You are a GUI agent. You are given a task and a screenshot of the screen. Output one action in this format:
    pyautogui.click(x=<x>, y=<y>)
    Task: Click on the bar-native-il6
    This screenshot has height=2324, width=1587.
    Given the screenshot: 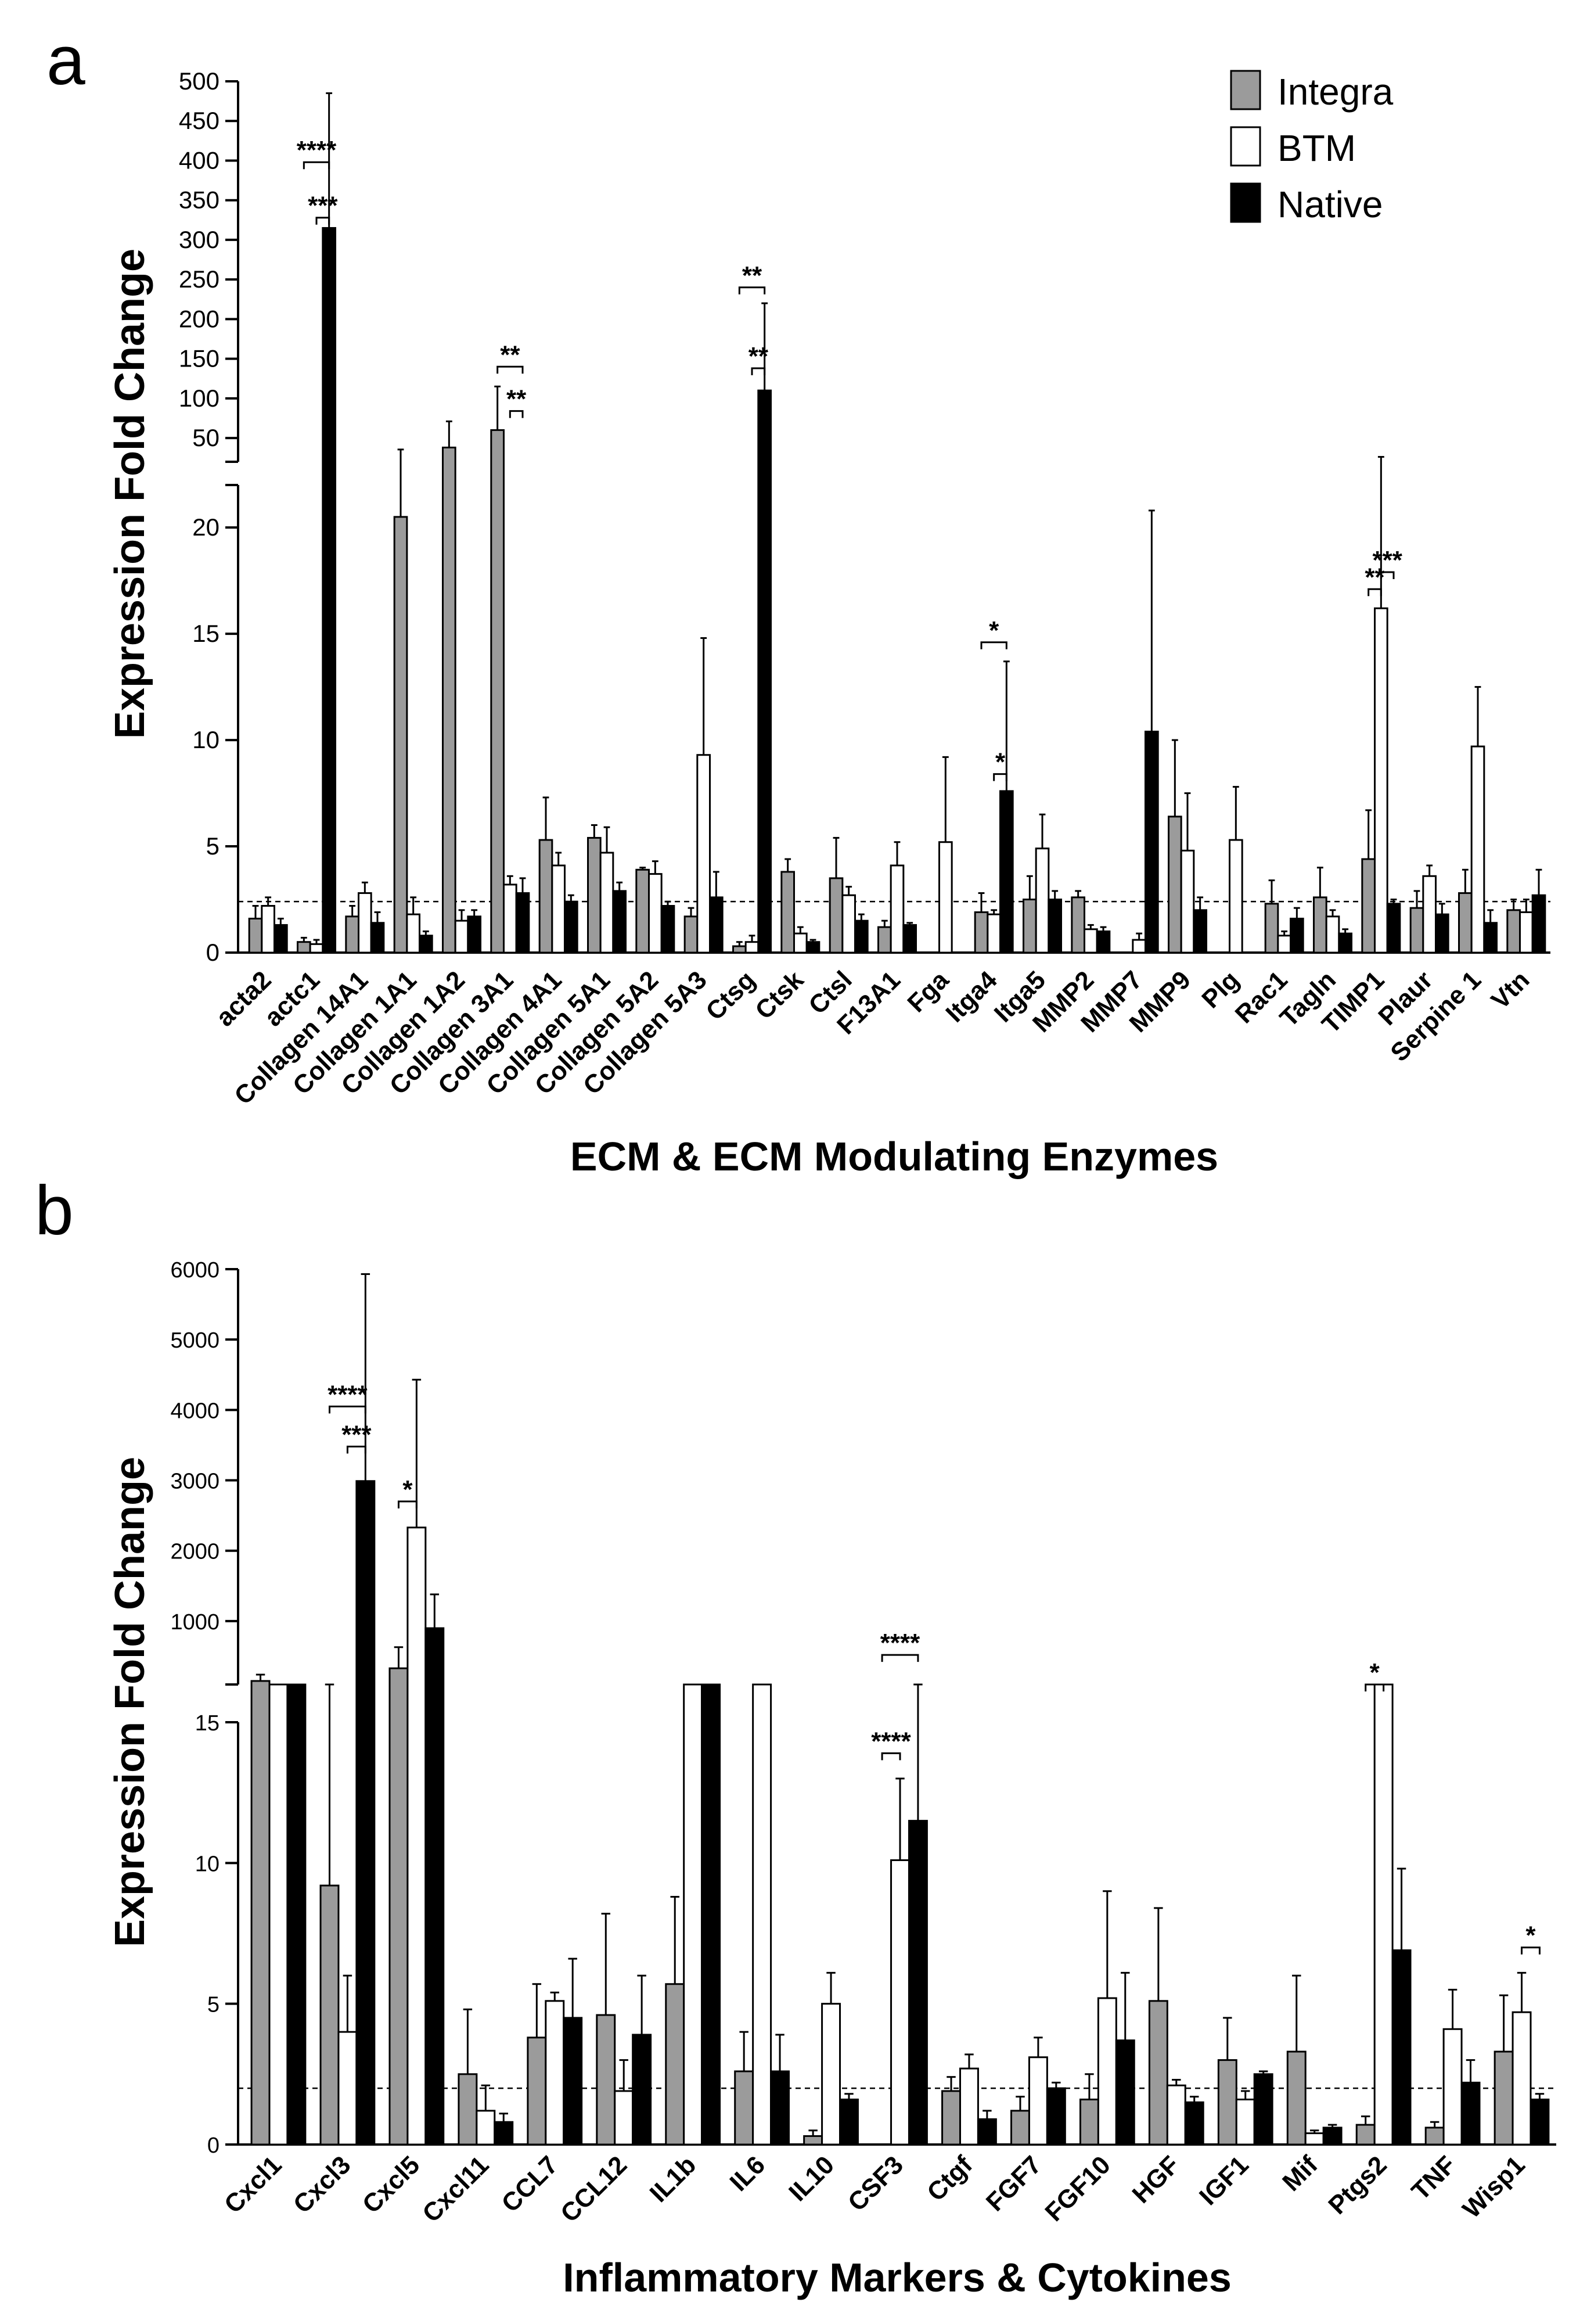 What is the action you would take?
    pyautogui.click(x=780, y=2108)
    